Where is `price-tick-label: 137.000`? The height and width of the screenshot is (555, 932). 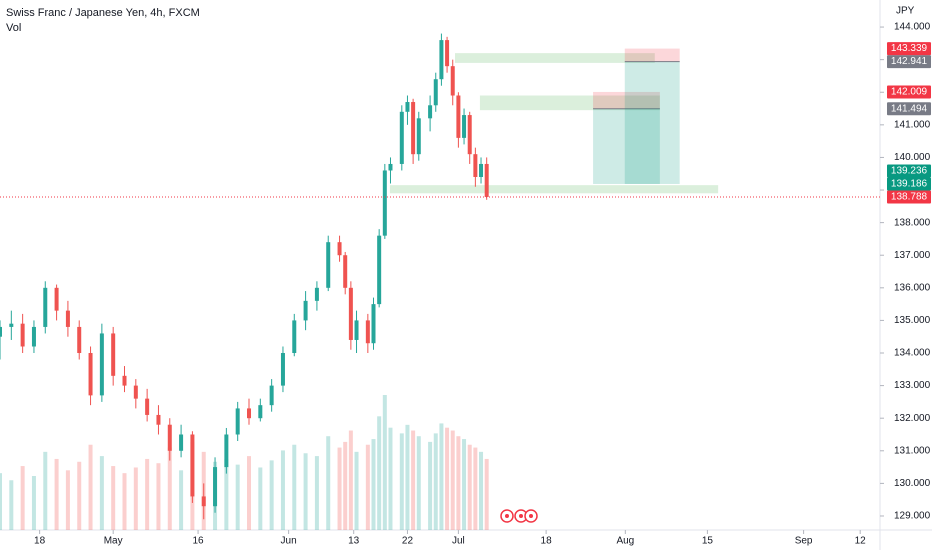 price-tick-label: 137.000 is located at coordinates (912, 255).